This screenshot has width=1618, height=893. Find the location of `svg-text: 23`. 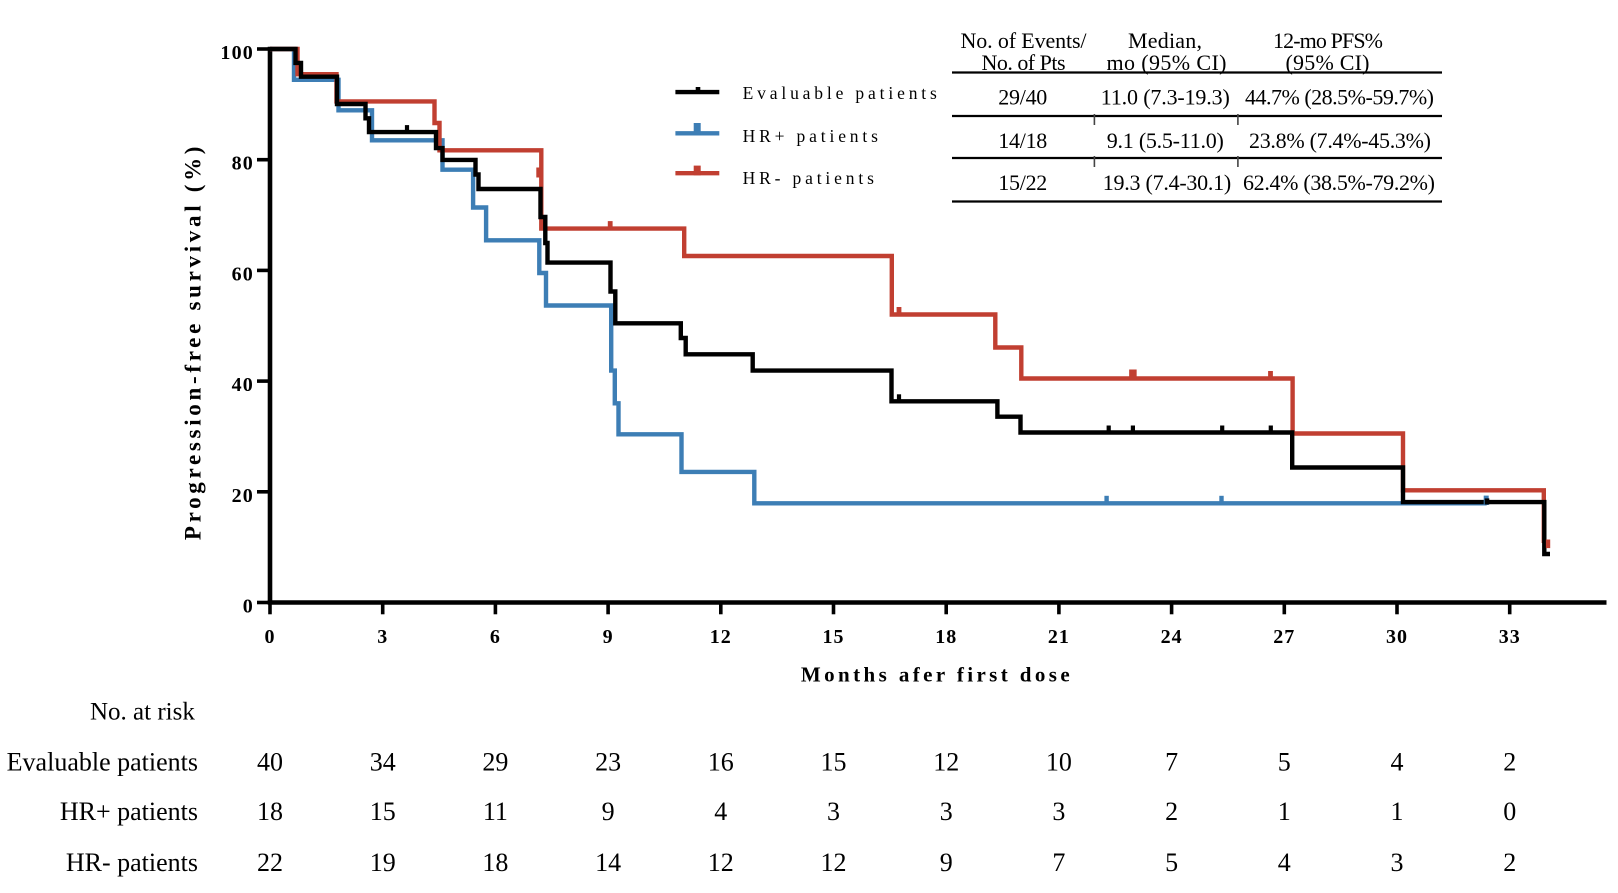

svg-text: 23 is located at coordinates (608, 762).